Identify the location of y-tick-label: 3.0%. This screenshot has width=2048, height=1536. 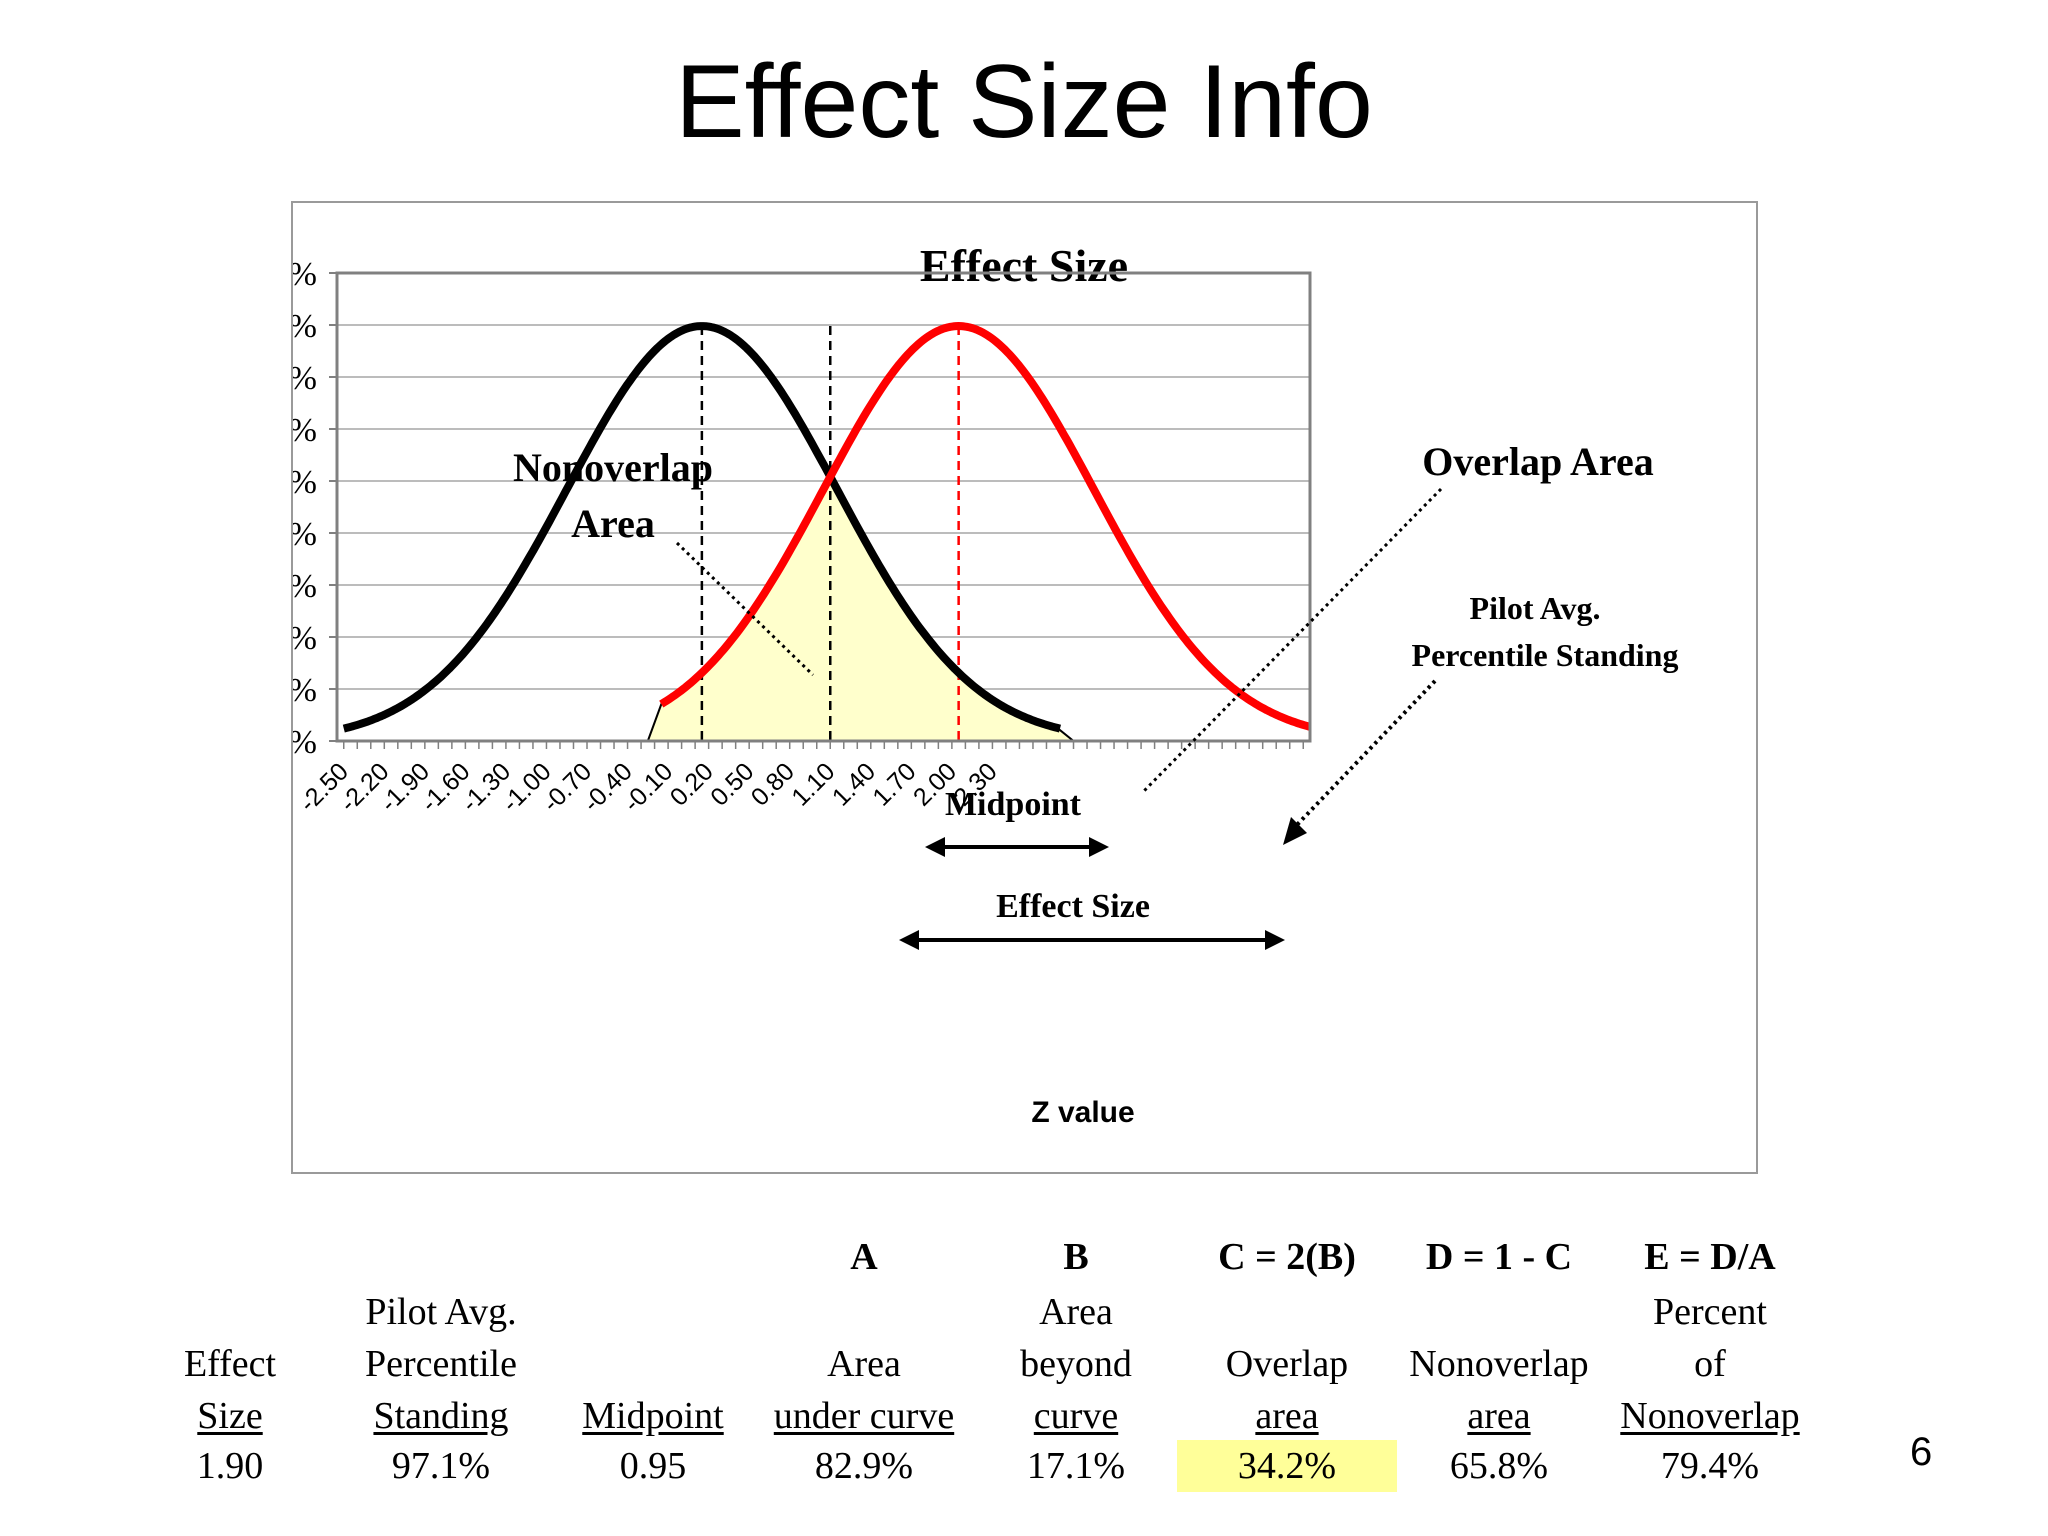
(305, 430).